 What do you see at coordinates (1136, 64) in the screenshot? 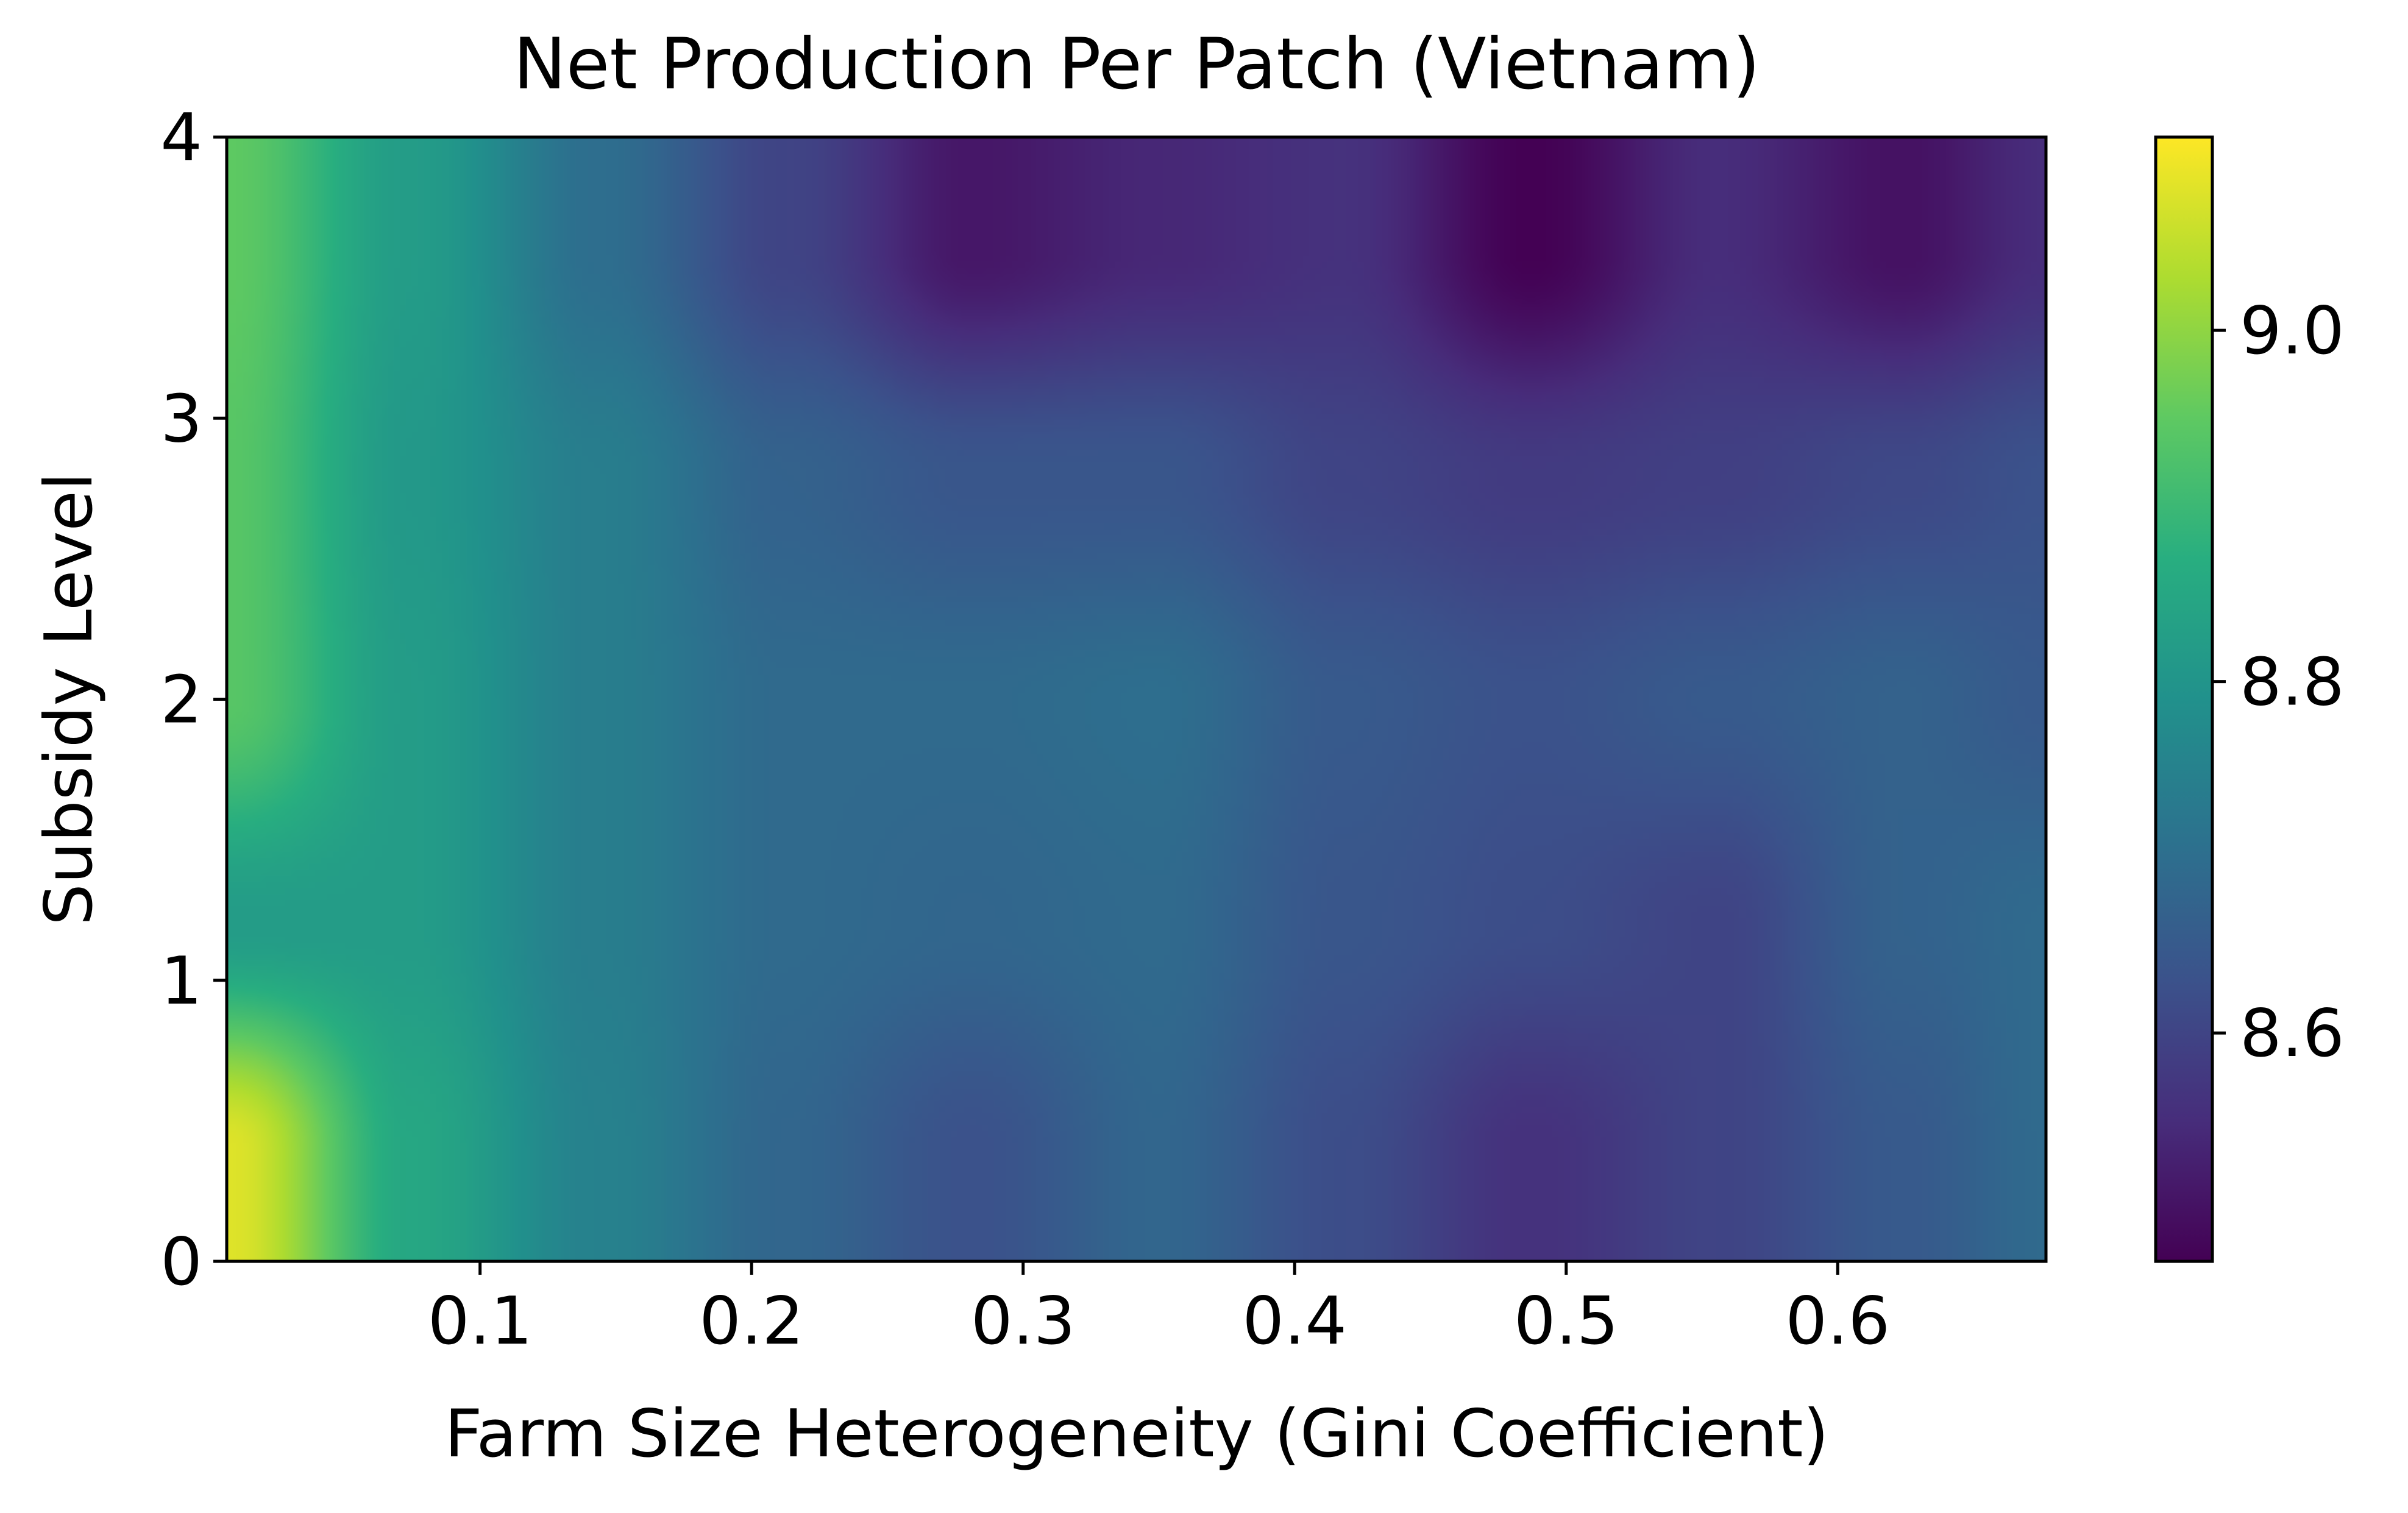
I see `chart-title: Net Production Per Patch (Vietnam)` at bounding box center [1136, 64].